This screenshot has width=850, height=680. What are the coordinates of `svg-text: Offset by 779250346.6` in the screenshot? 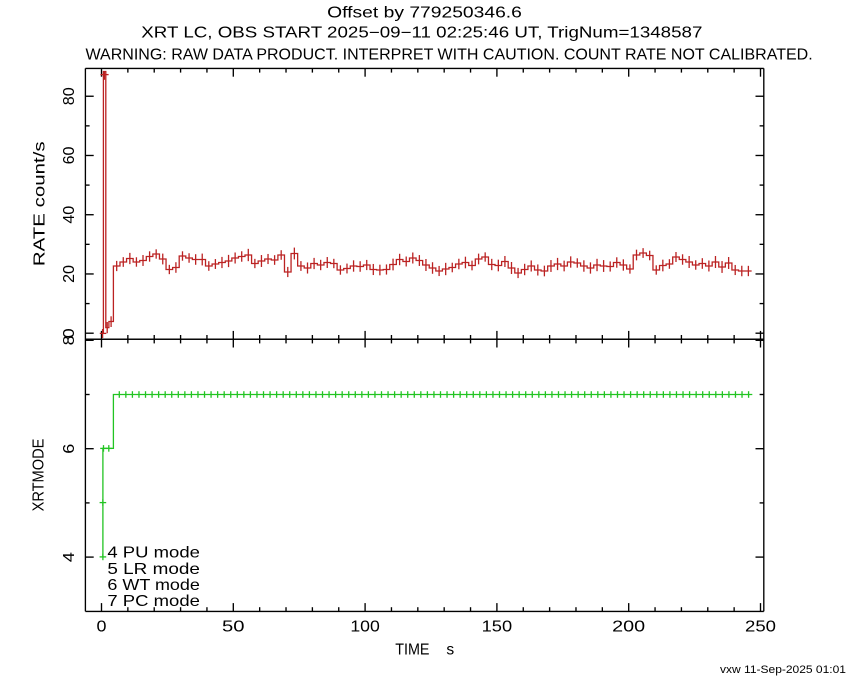 It's located at (424, 13).